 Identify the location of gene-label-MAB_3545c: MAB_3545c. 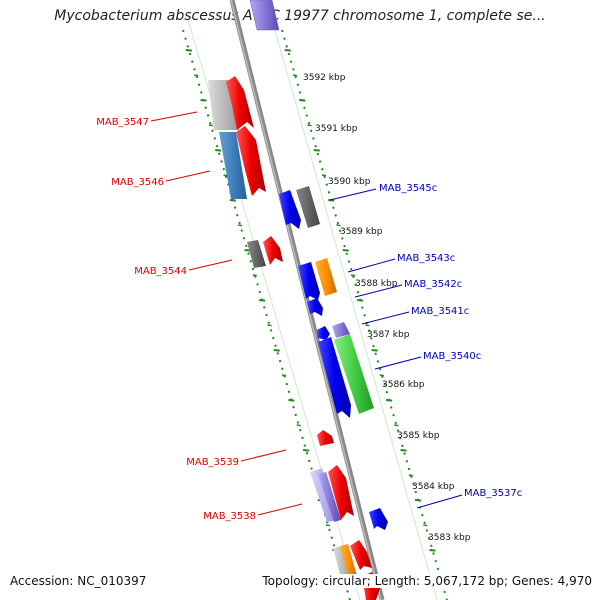
(408, 188).